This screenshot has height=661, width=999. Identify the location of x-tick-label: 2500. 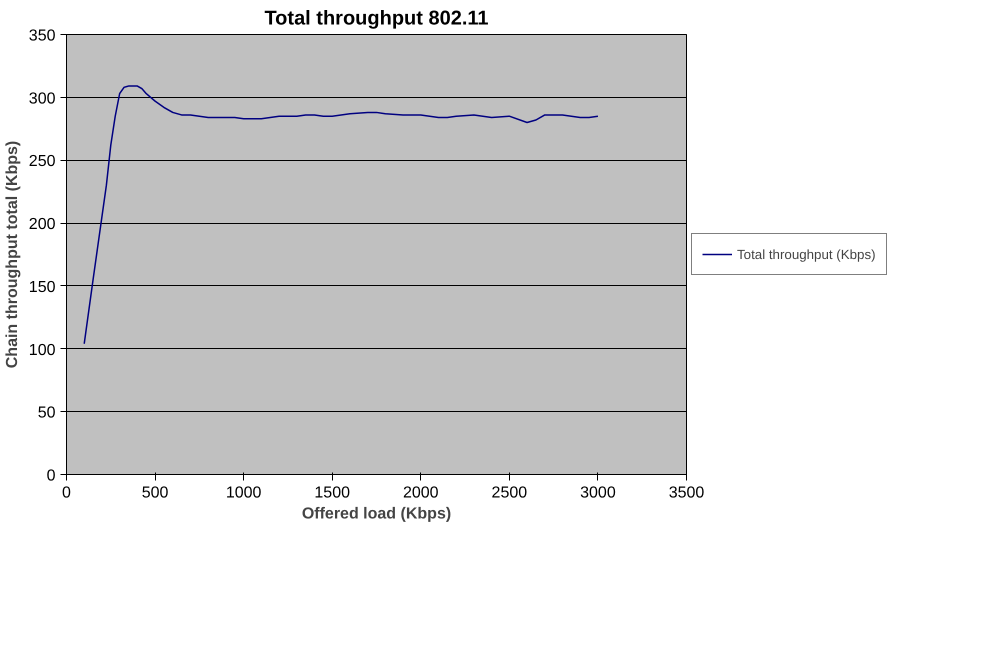
(510, 493).